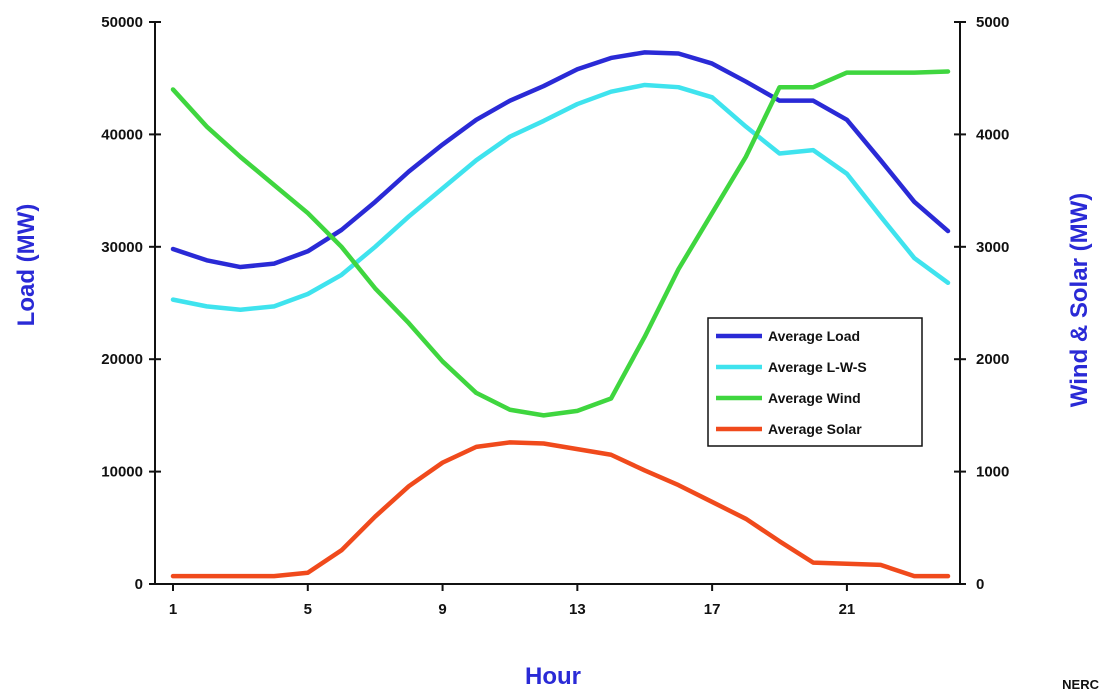 The height and width of the screenshot is (689, 1105). I want to click on legend-label: Average Wind, so click(814, 398).